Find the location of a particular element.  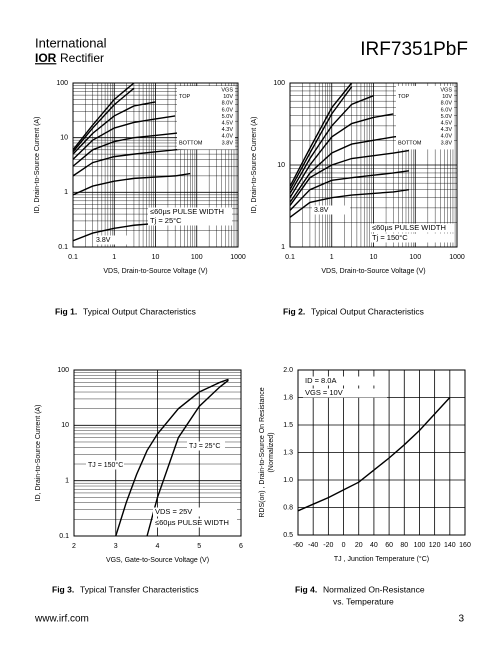

x-tick-label: 1 is located at coordinates (332, 257).